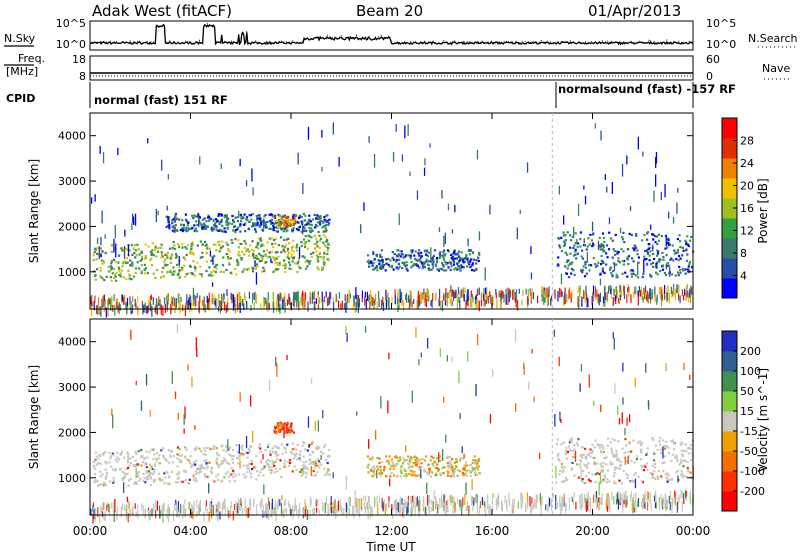 This screenshot has width=800, height=554. I want to click on x-tick-label: 12:00, so click(391, 531).